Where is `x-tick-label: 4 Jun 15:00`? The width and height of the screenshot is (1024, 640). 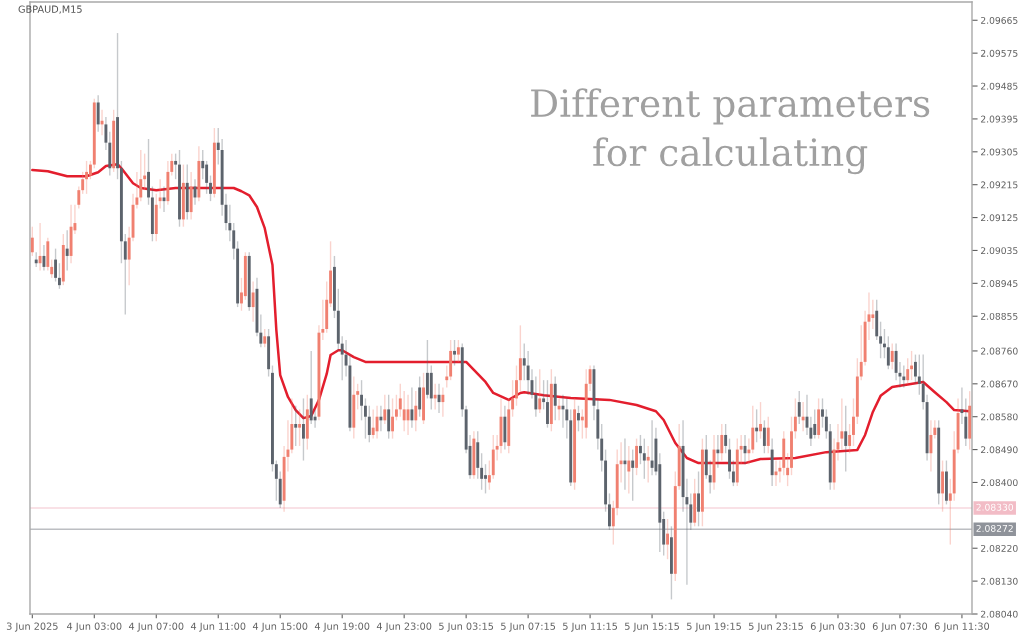
x-tick-label: 4 Jun 15:00 is located at coordinates (280, 627).